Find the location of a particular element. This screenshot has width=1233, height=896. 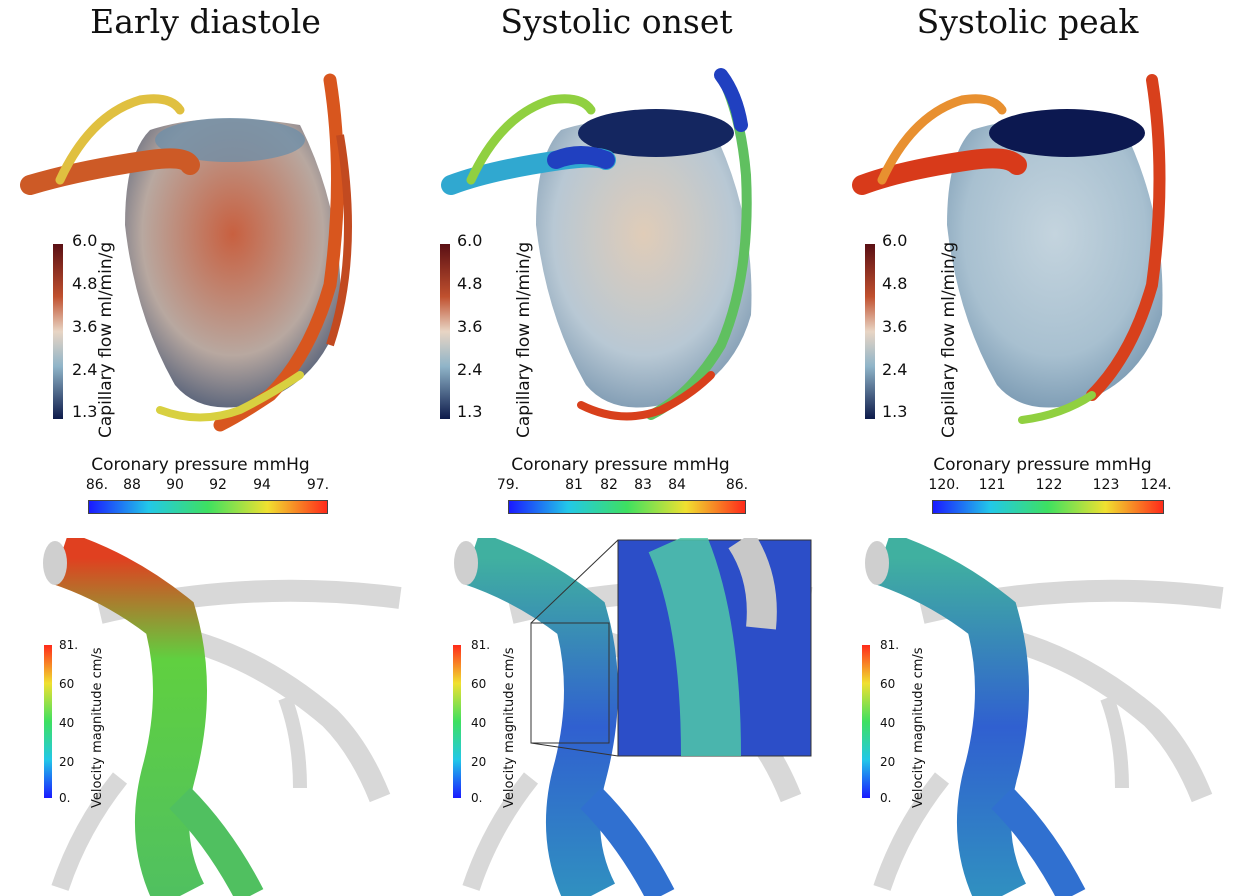

pressure-tick: 90 is located at coordinates (175, 485).